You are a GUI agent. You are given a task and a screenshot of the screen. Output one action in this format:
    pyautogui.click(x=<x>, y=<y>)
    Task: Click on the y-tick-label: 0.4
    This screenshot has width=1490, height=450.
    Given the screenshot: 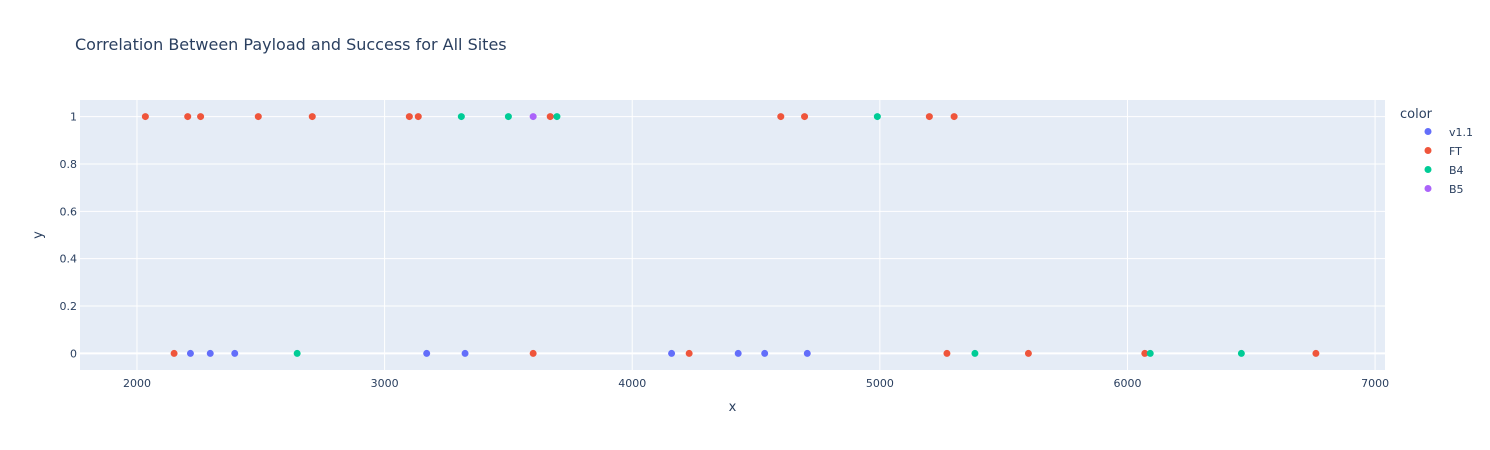 What is the action you would take?
    pyautogui.click(x=69, y=259)
    